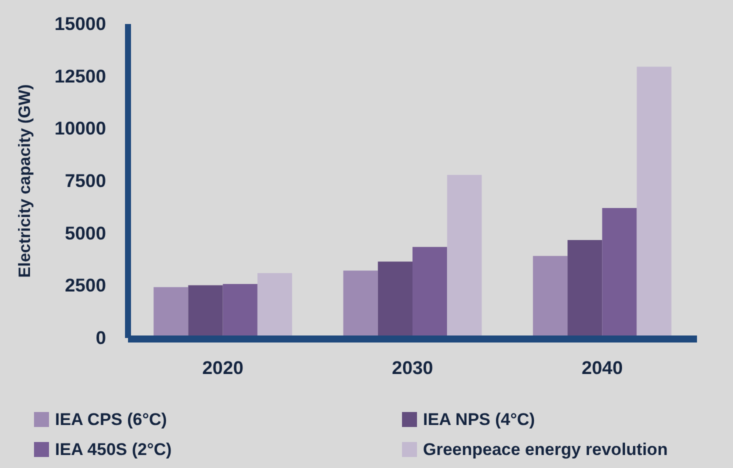 This screenshot has height=468, width=733. I want to click on y-tick-label: 0, so click(101, 337).